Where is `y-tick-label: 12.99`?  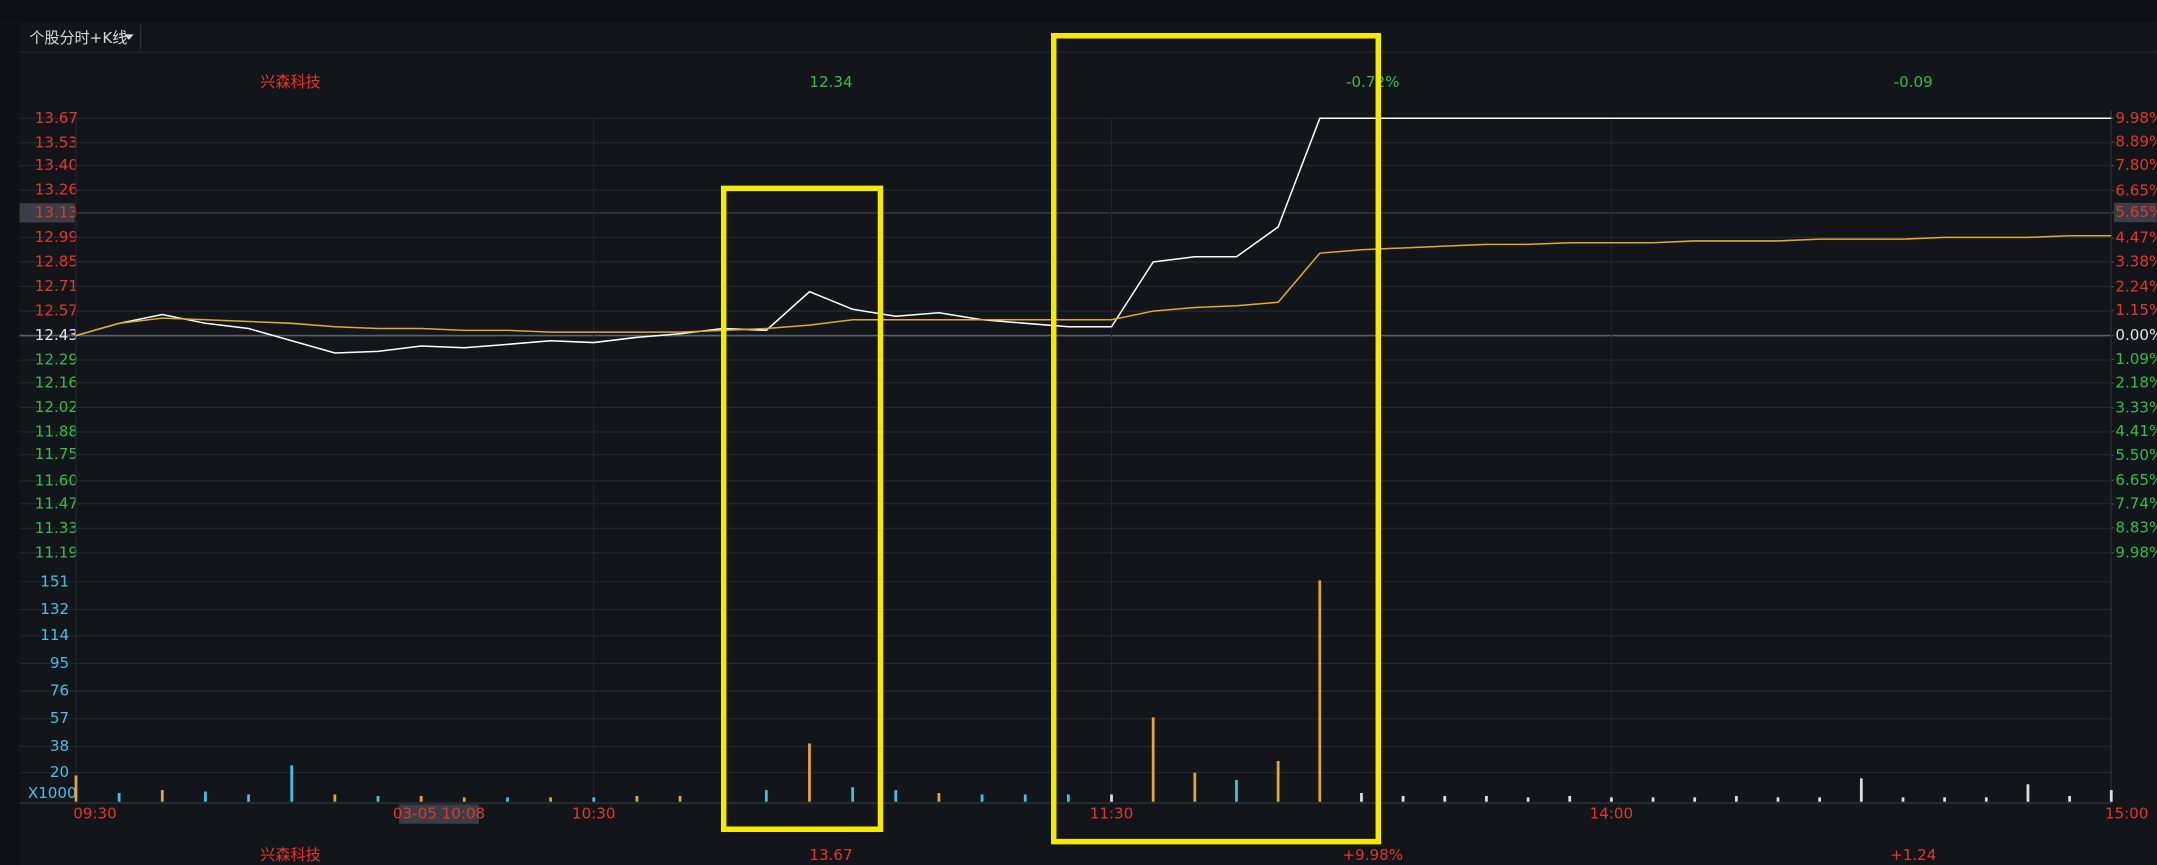
y-tick-label: 12.99 is located at coordinates (56, 237).